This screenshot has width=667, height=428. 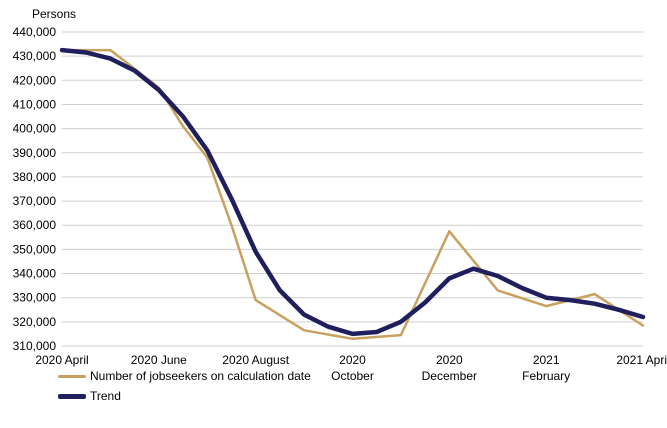 I want to click on x-tick-label: 2020 August, so click(x=255, y=360).